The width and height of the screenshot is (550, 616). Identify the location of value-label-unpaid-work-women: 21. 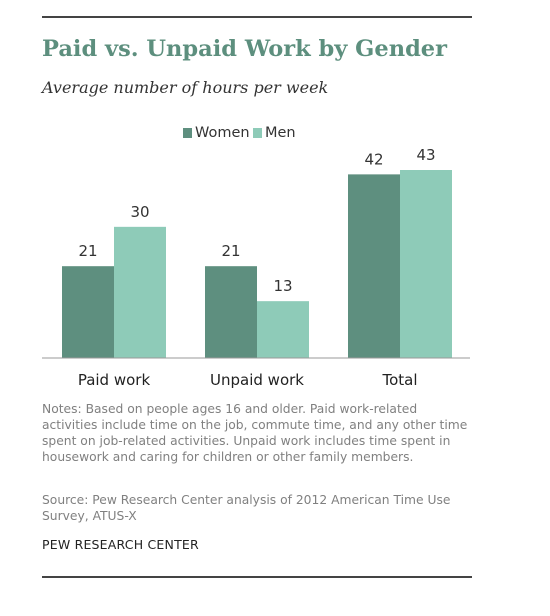
(230, 251).